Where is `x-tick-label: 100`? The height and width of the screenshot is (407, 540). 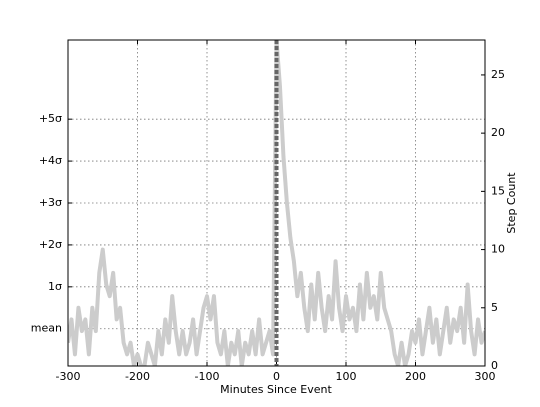 x-tick-label: 100 is located at coordinates (346, 376).